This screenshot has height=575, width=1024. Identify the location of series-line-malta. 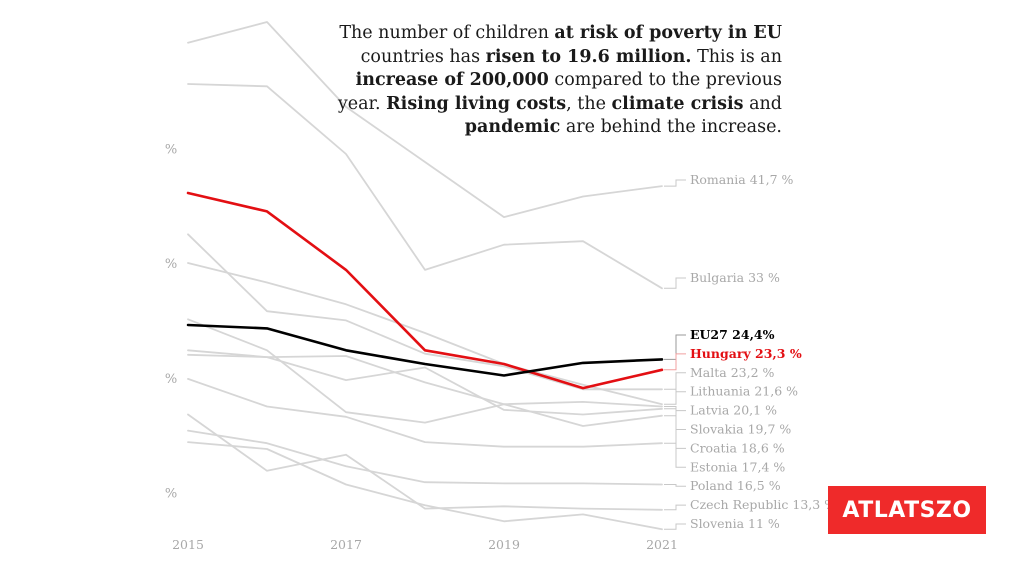
(425, 334).